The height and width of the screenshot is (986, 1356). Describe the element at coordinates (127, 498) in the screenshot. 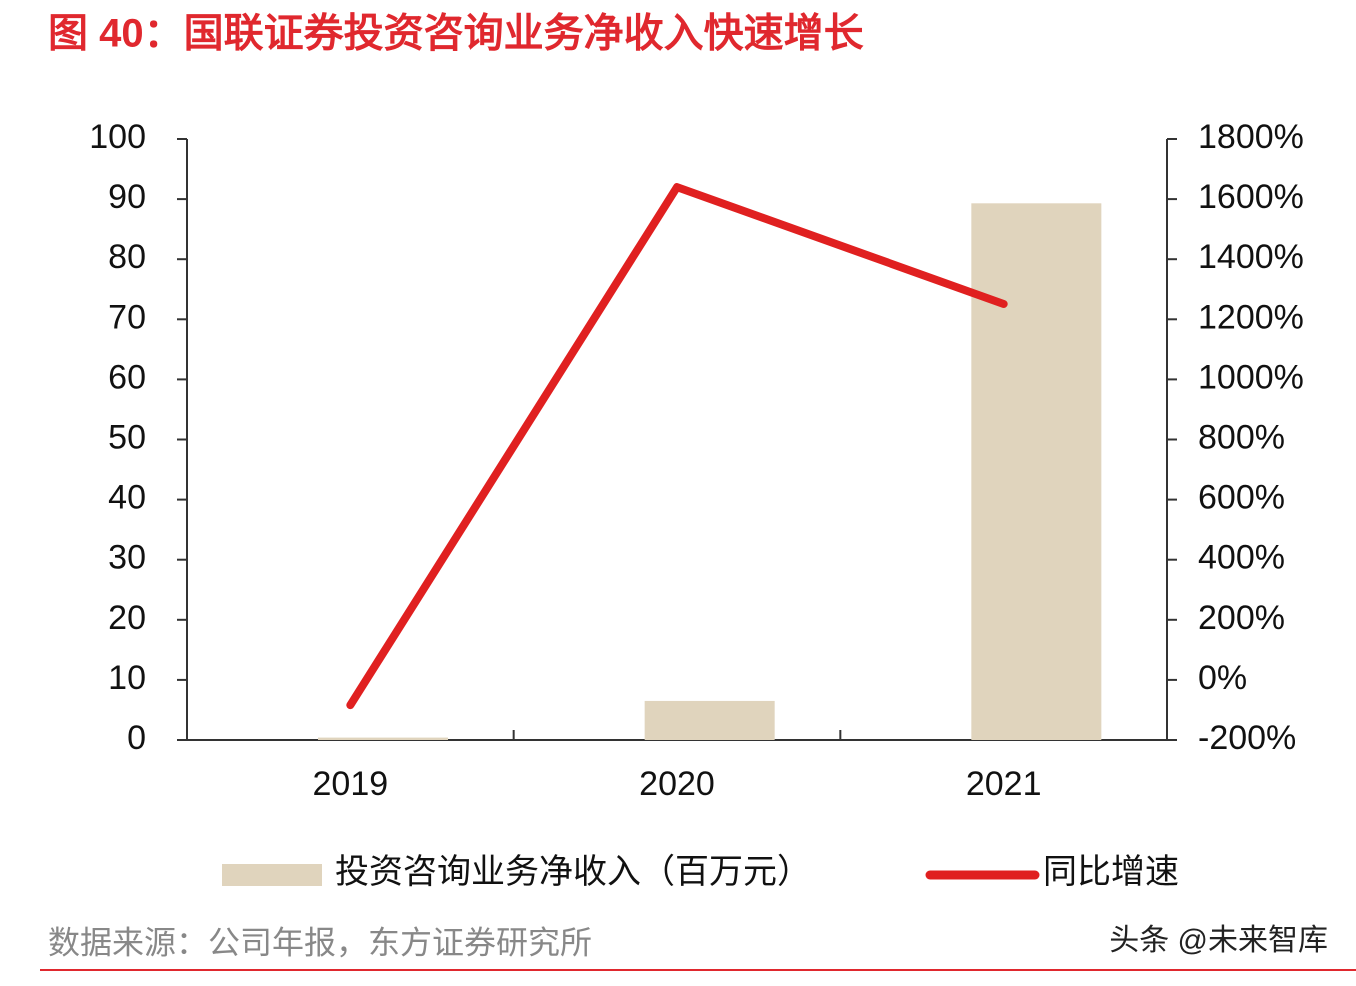

I see `y-tick-label: 40` at that location.